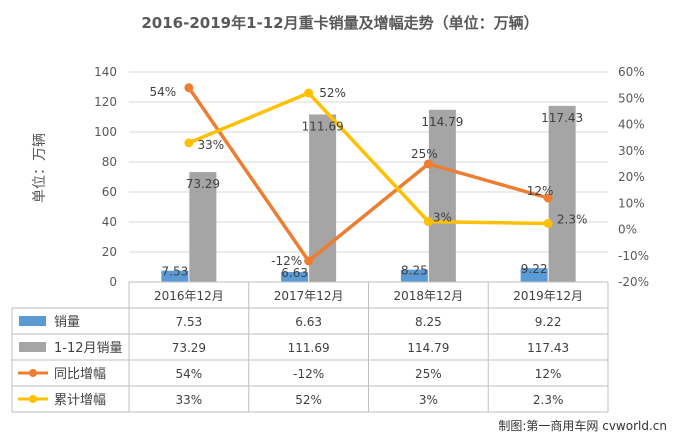 The image size is (675, 437). Describe the element at coordinates (109, 222) in the screenshot. I see `y-tick-label: 40` at that location.